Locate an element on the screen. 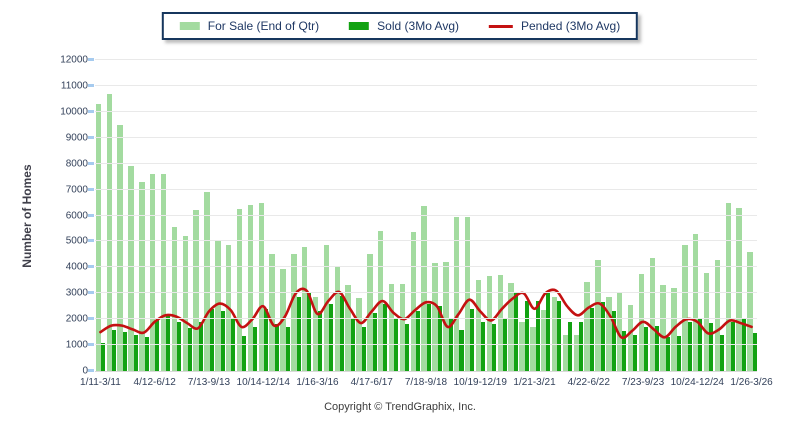 This screenshot has width=800, height=434. pended-line is located at coordinates (426, 313).